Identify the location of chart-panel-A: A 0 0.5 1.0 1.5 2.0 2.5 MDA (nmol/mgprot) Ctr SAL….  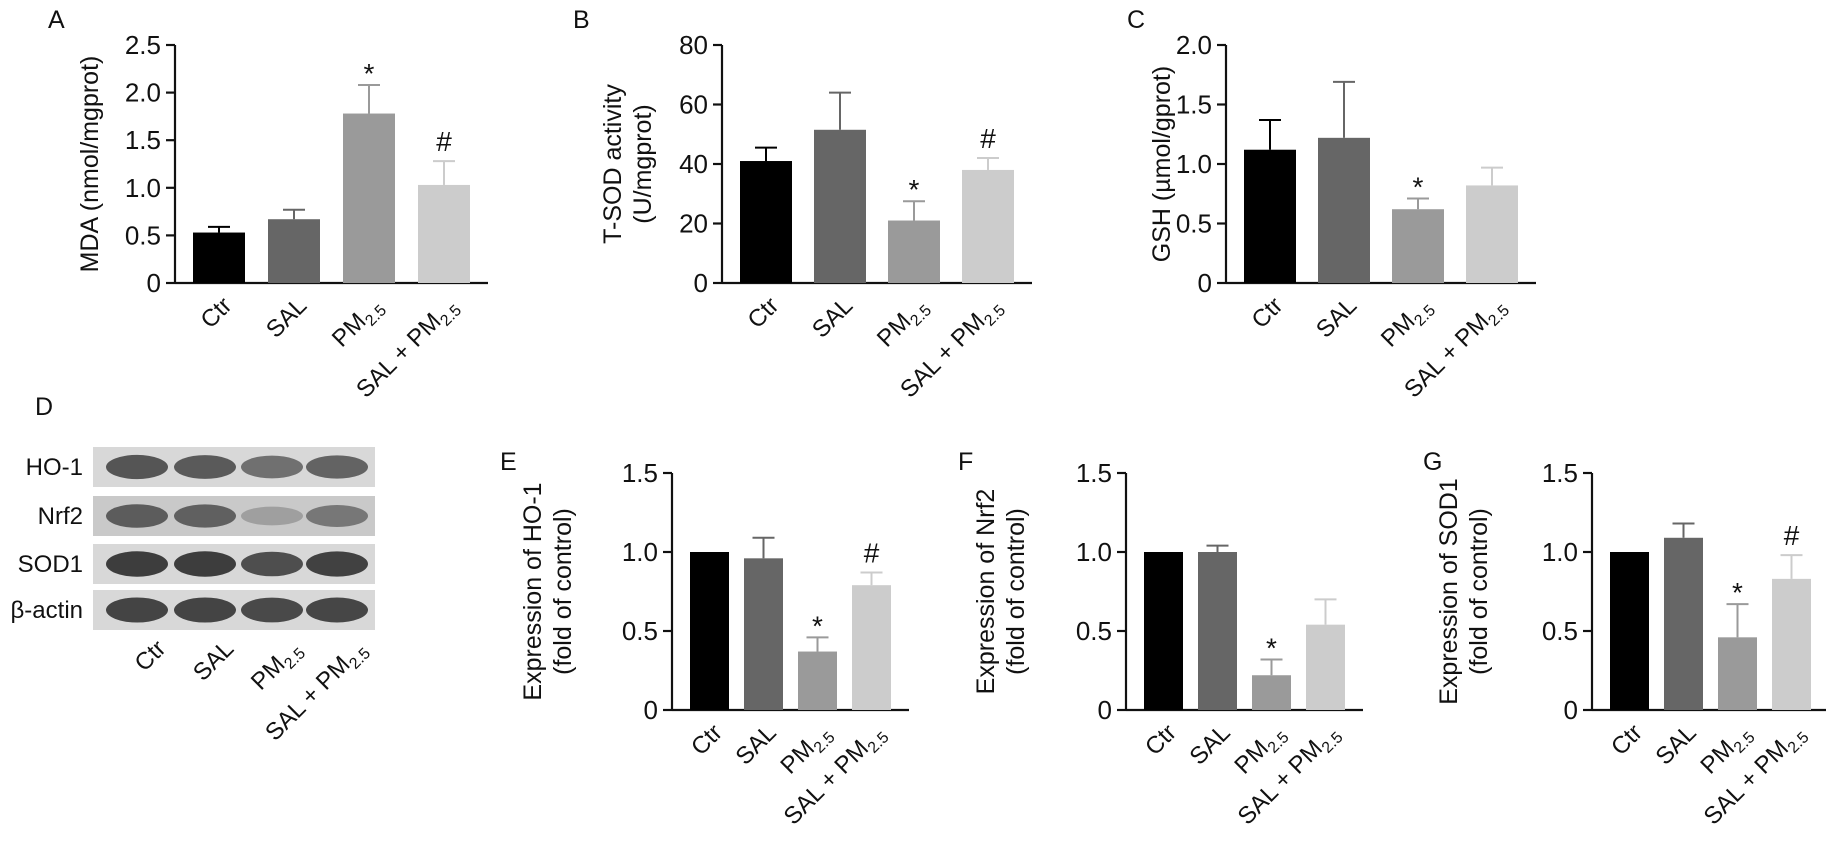
(268, 206).